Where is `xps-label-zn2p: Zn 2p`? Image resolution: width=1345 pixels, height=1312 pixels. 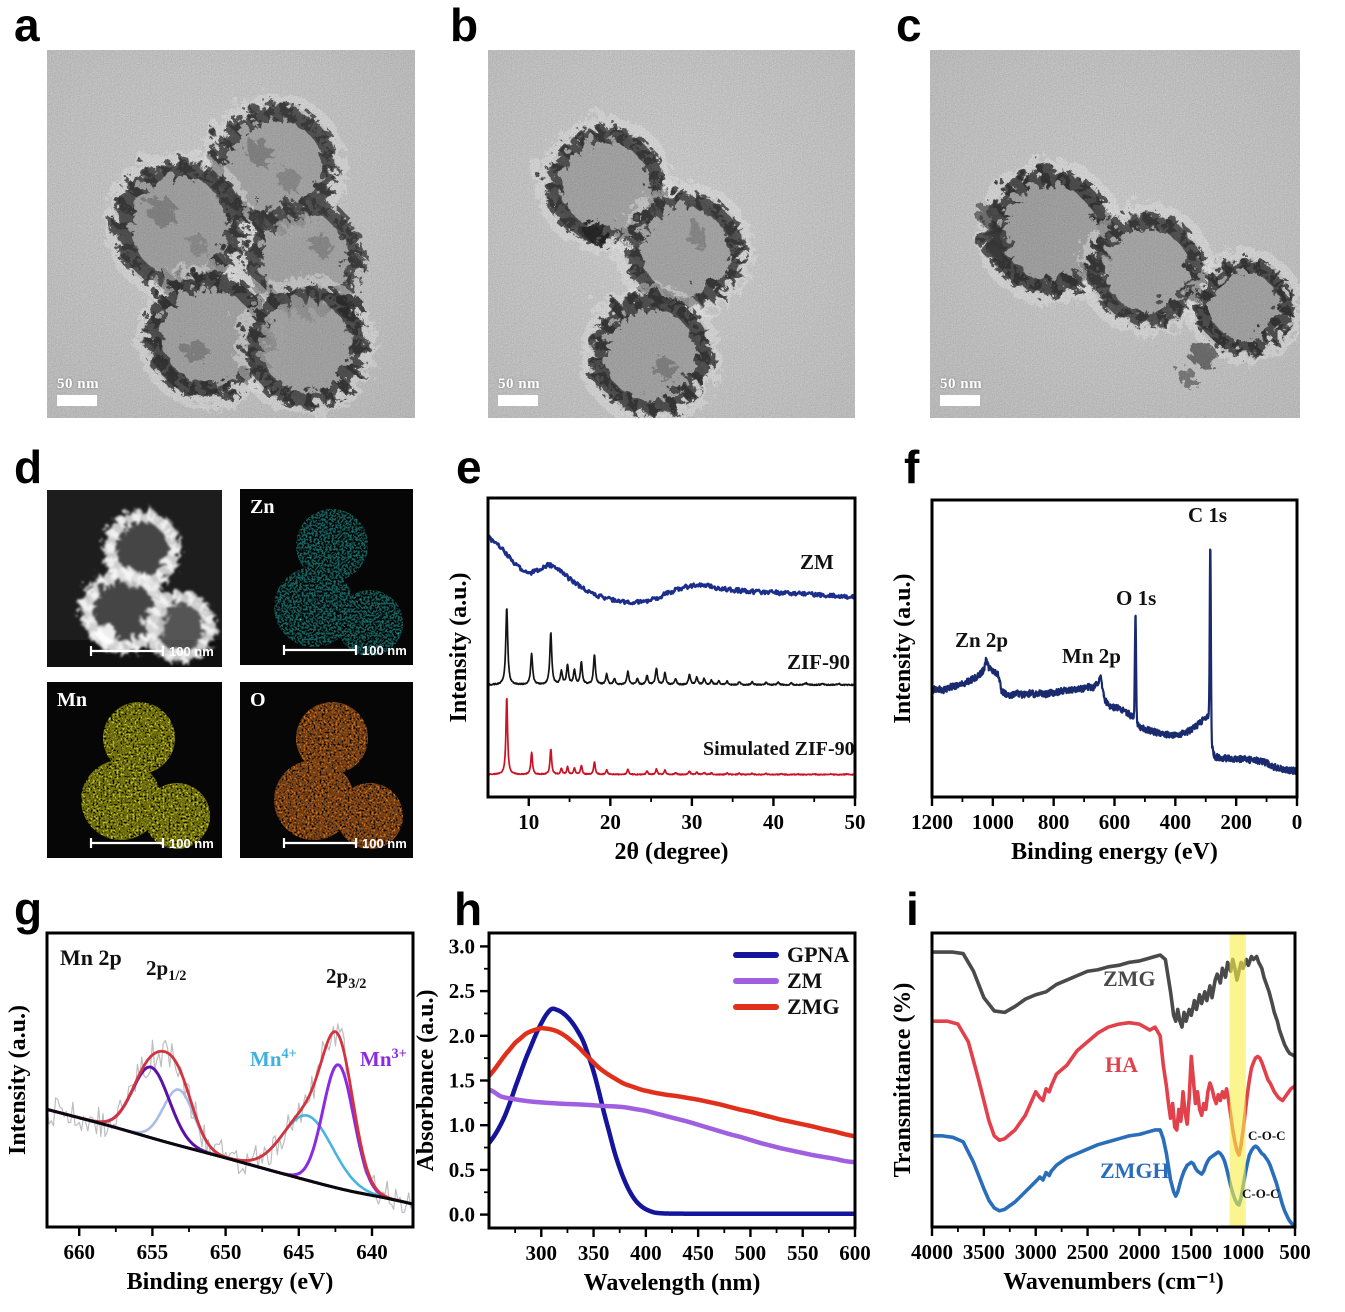
xps-label-zn2p: Zn 2p is located at coordinates (982, 640).